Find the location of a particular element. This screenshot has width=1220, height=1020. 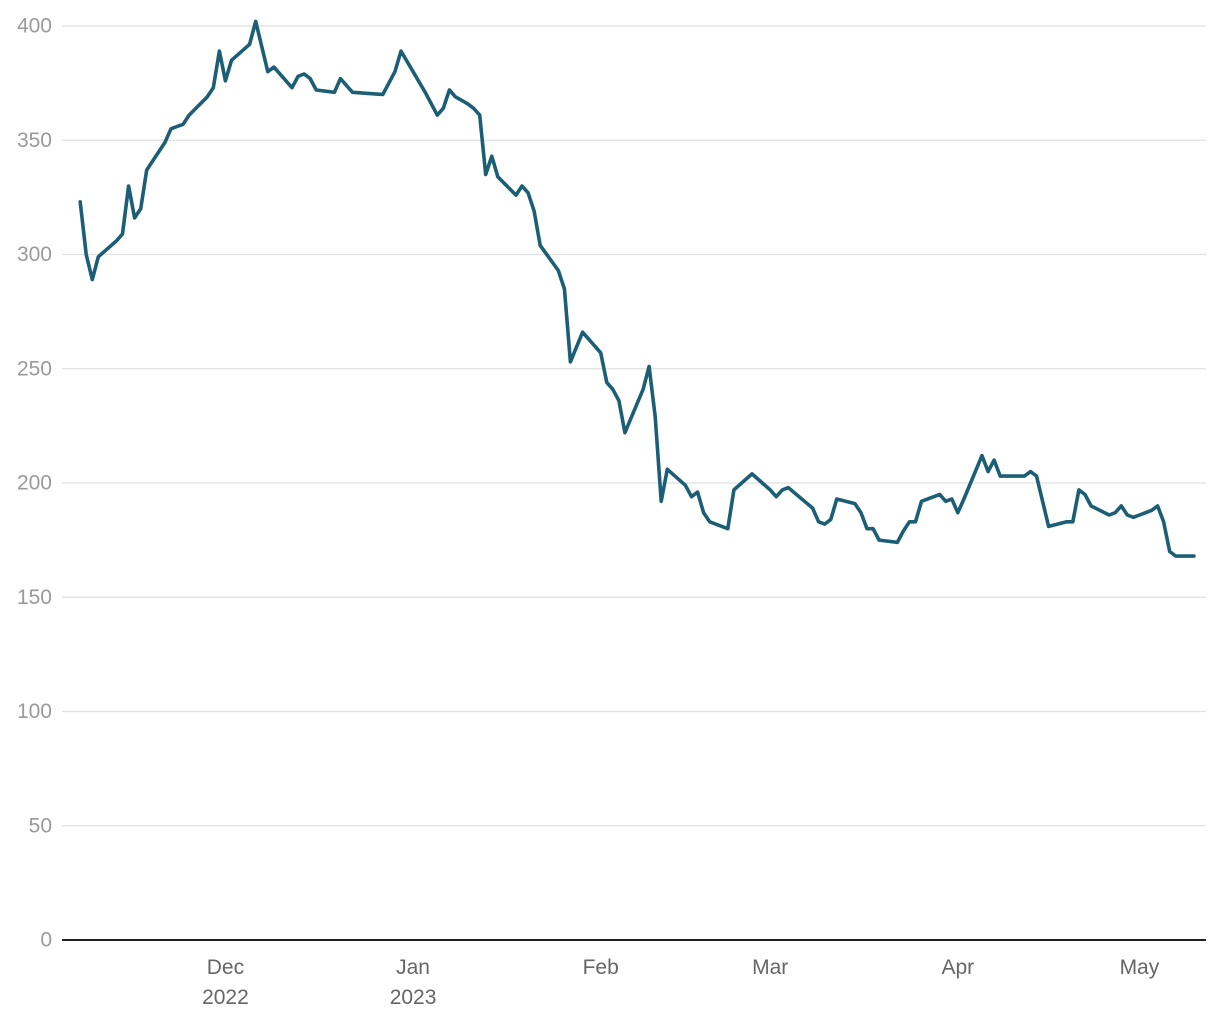

x-axis-tick-labels: Dec 2022 Jan 2023 Feb Mar Apr May is located at coordinates (681, 982).